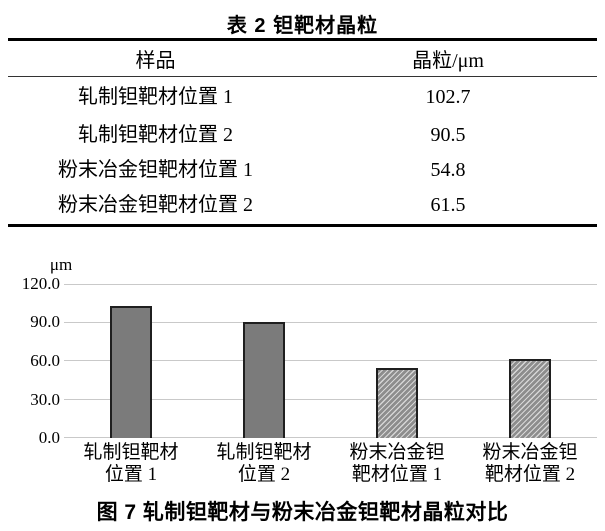 Image resolution: width=605 pixels, height=531 pixels. I want to click on x-category-label: 轧制钽靶材 位置 1, so click(131, 464).